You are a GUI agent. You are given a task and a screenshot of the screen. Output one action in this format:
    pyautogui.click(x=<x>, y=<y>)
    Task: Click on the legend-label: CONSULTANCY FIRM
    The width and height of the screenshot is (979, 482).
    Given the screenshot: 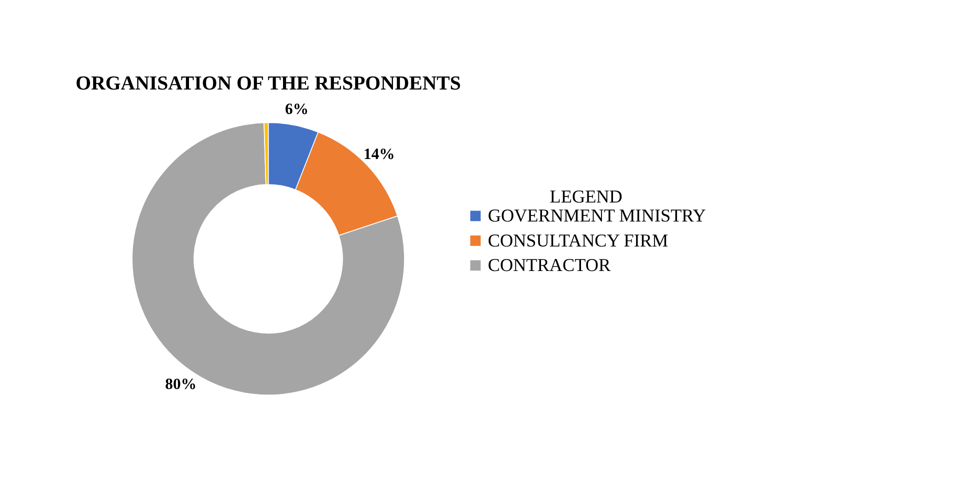 What is the action you would take?
    pyautogui.click(x=578, y=240)
    